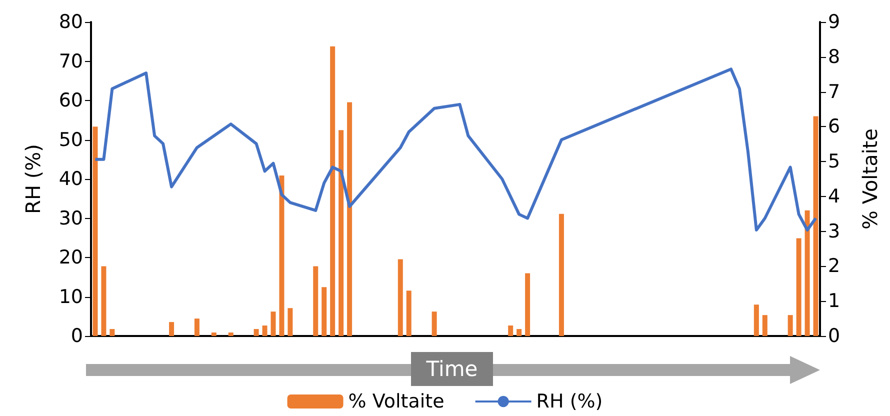 The width and height of the screenshot is (890, 416). What do you see at coordinates (834, 231) in the screenshot?
I see `y2-tick-label: 3` at bounding box center [834, 231].